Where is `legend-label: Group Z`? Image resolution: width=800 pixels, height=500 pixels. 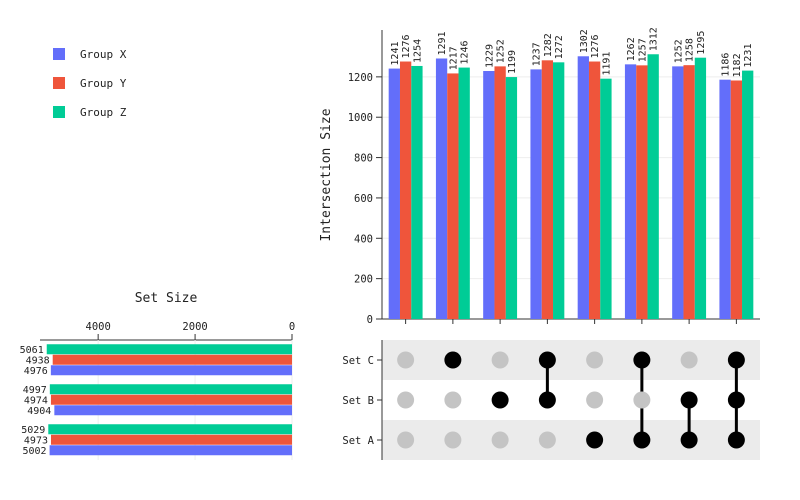
legend-label: Group Z is located at coordinates (103, 112).